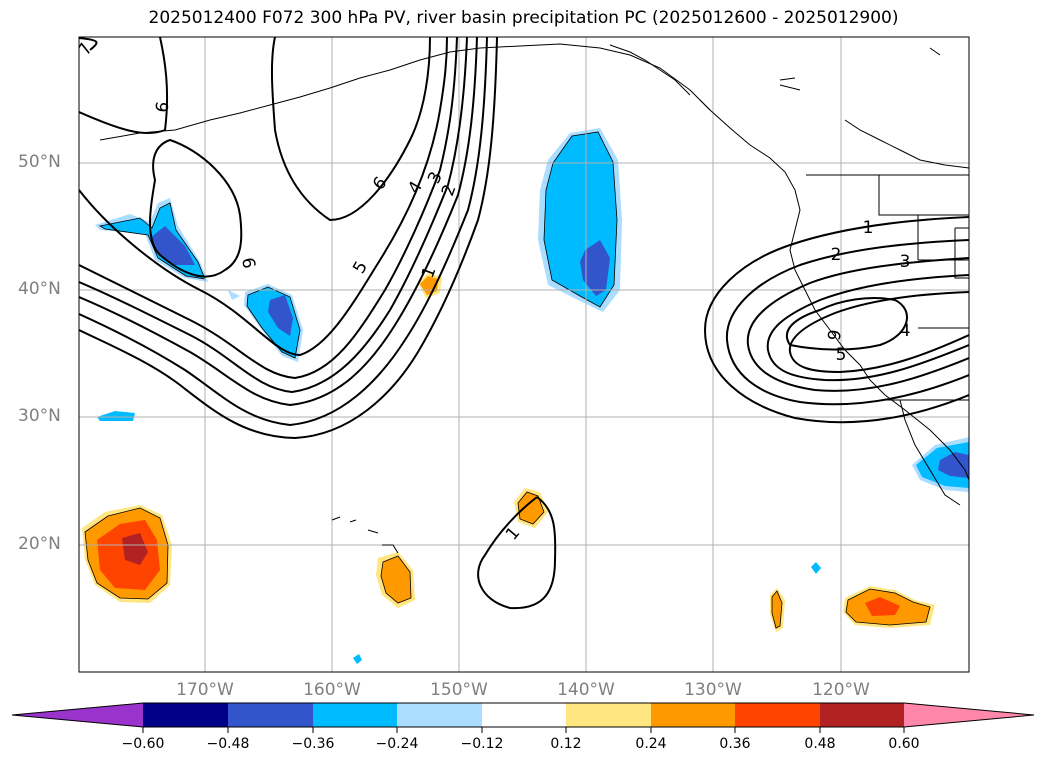 Image resolution: width=1047 pixels, height=765 pixels. What do you see at coordinates (205, 690) in the screenshot?
I see `lon-label-170w: 170°W` at bounding box center [205, 690].